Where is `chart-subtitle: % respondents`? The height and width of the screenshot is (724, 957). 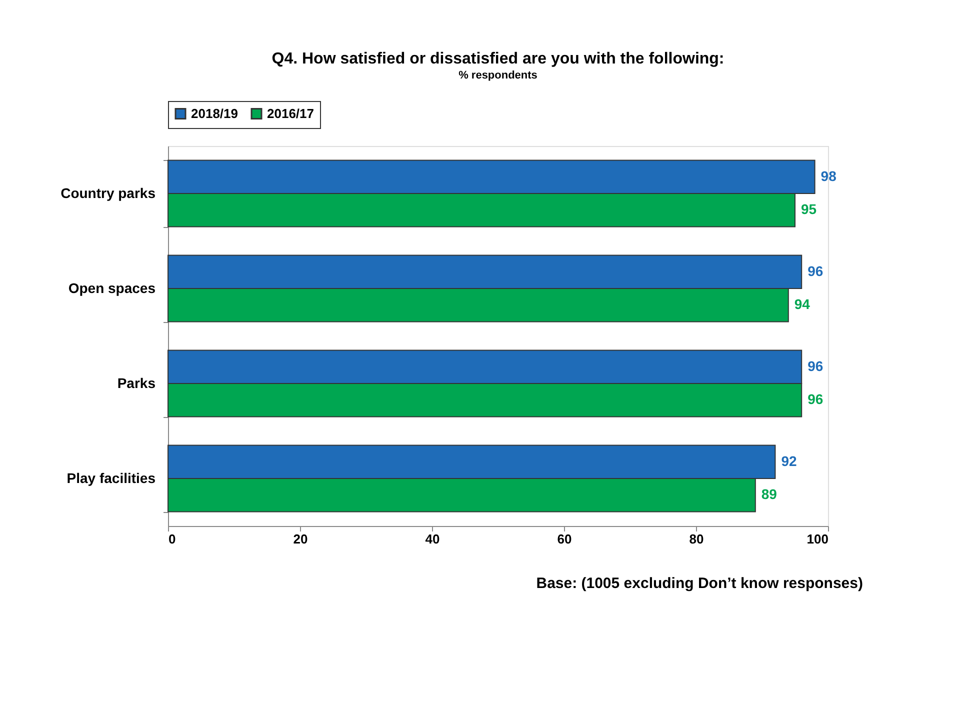
chart-subtitle: % respondents is located at coordinates (498, 76).